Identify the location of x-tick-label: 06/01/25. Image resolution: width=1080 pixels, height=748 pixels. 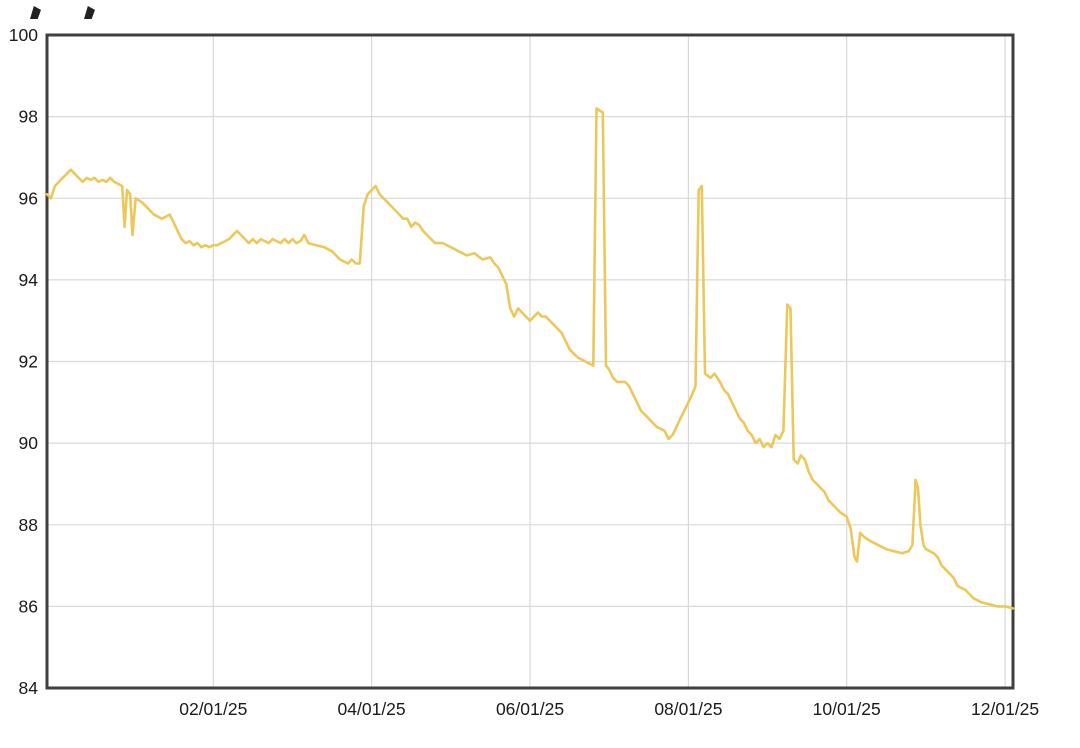
(530, 709).